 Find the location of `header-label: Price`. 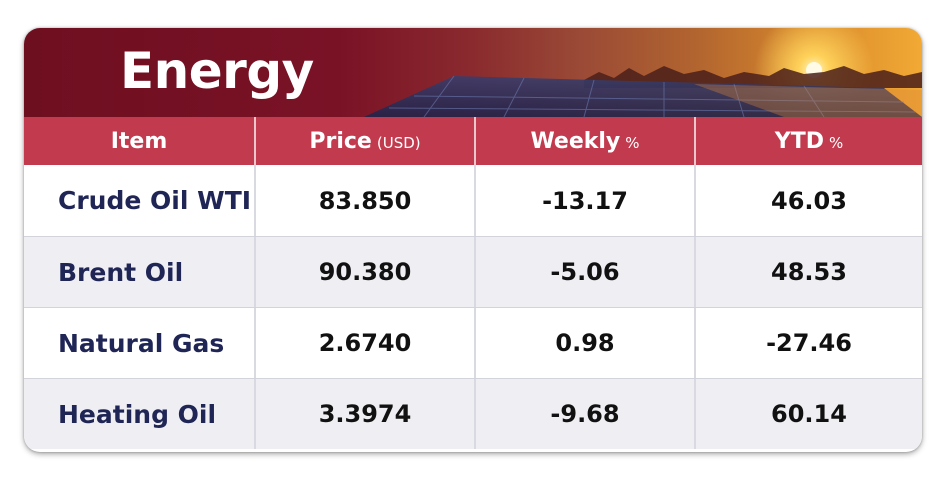

header-label: Price is located at coordinates (340, 141).